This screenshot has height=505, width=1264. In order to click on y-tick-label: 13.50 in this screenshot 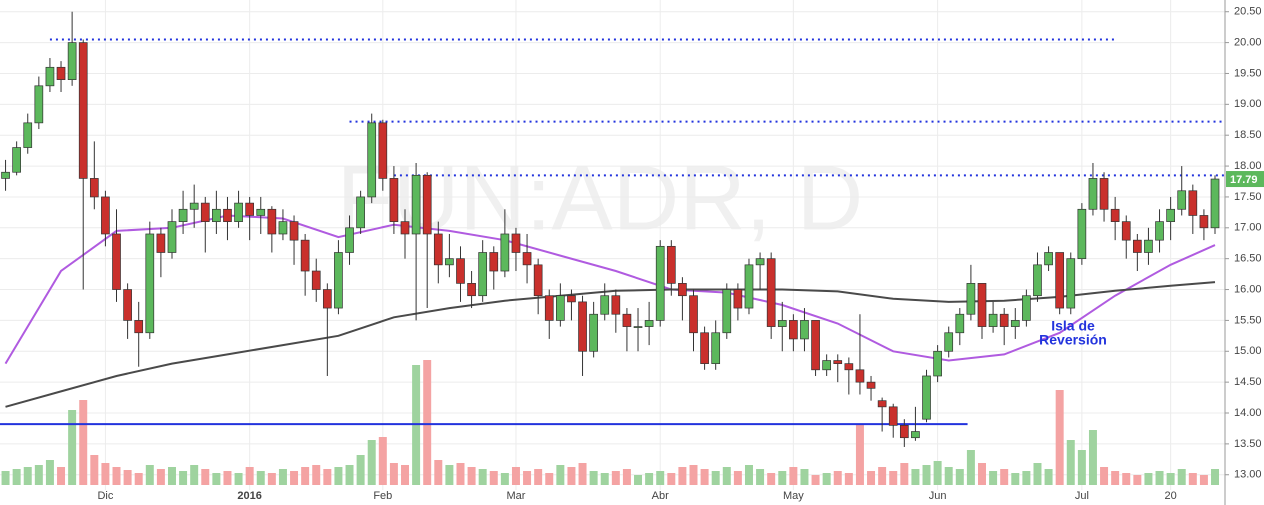, I will do `click(1248, 444)`.